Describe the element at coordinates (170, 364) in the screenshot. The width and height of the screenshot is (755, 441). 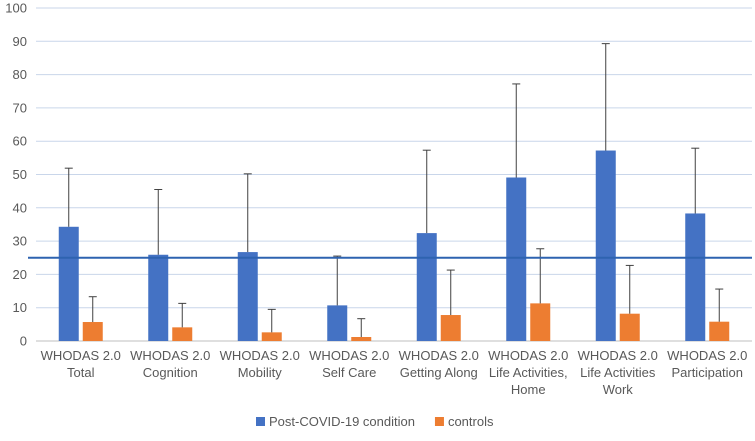
I see `x-category-label-1: WHODAS 2.0 Cognition` at that location.